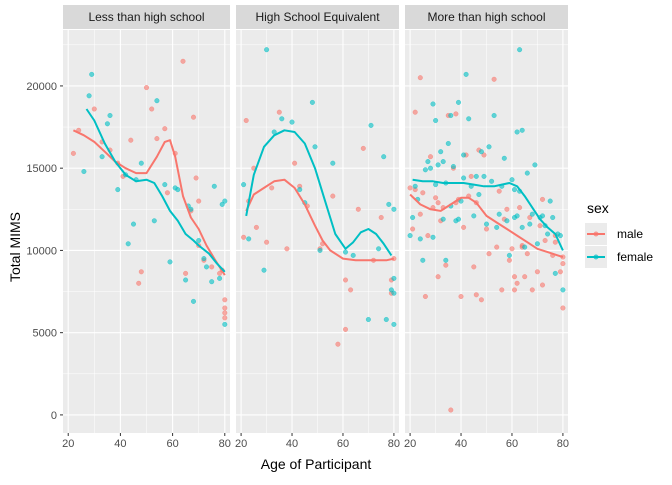 This screenshot has width=672, height=485. Describe the element at coordinates (15, 247) in the screenshot. I see `y-axis-title: Total MIMS` at that location.